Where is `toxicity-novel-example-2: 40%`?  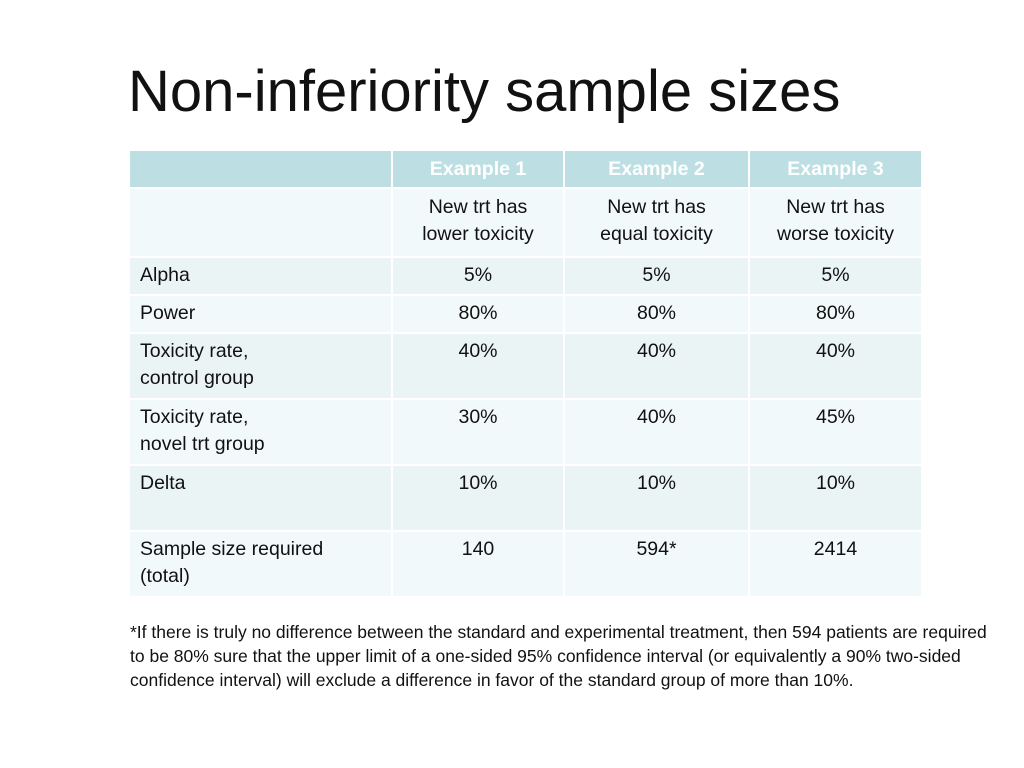
toxicity-novel-example-2: 40% is located at coordinates (656, 432).